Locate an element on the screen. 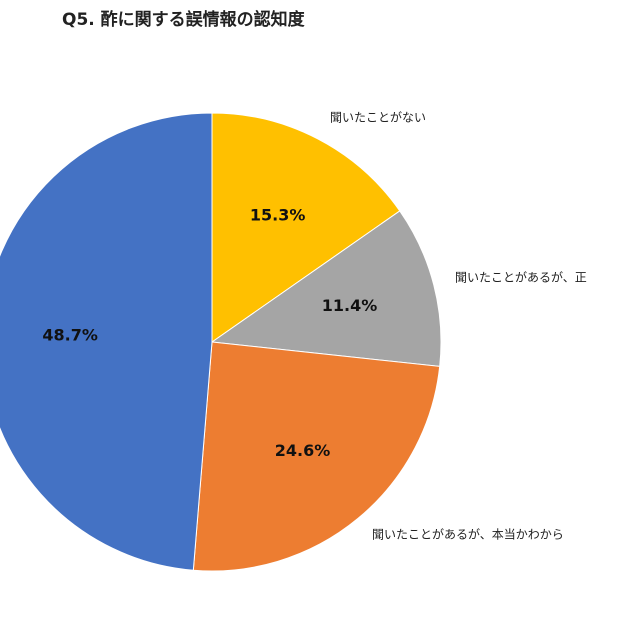 The height and width of the screenshot is (640, 640). category-label: 聞いたことがあるが、本当かわから is located at coordinates (468, 534).